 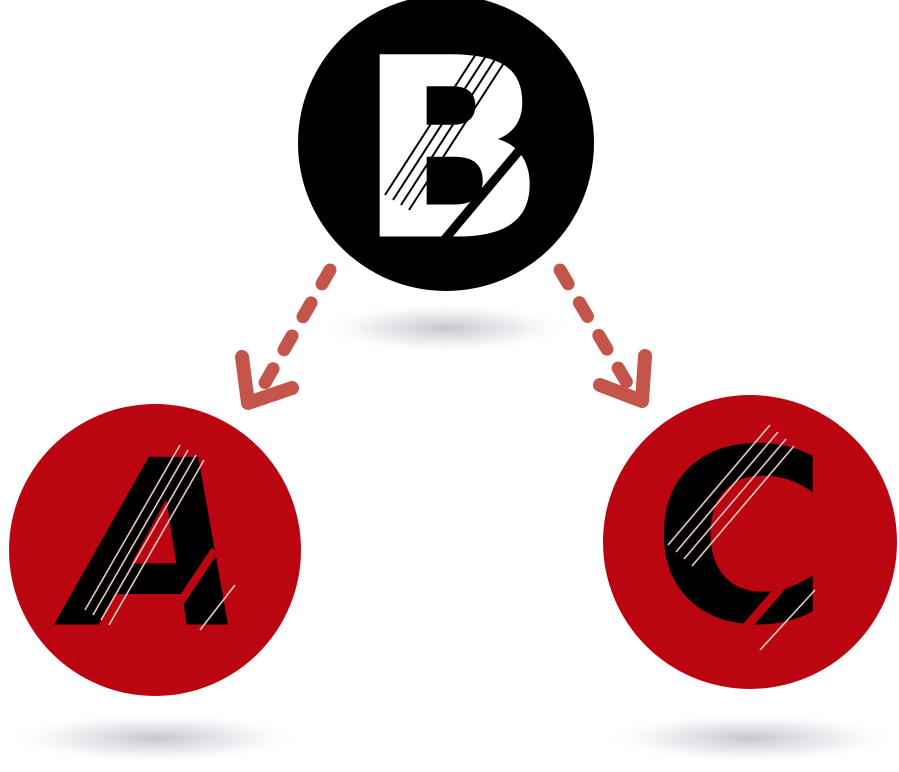 I want to click on node-c-circle, so click(x=750, y=542).